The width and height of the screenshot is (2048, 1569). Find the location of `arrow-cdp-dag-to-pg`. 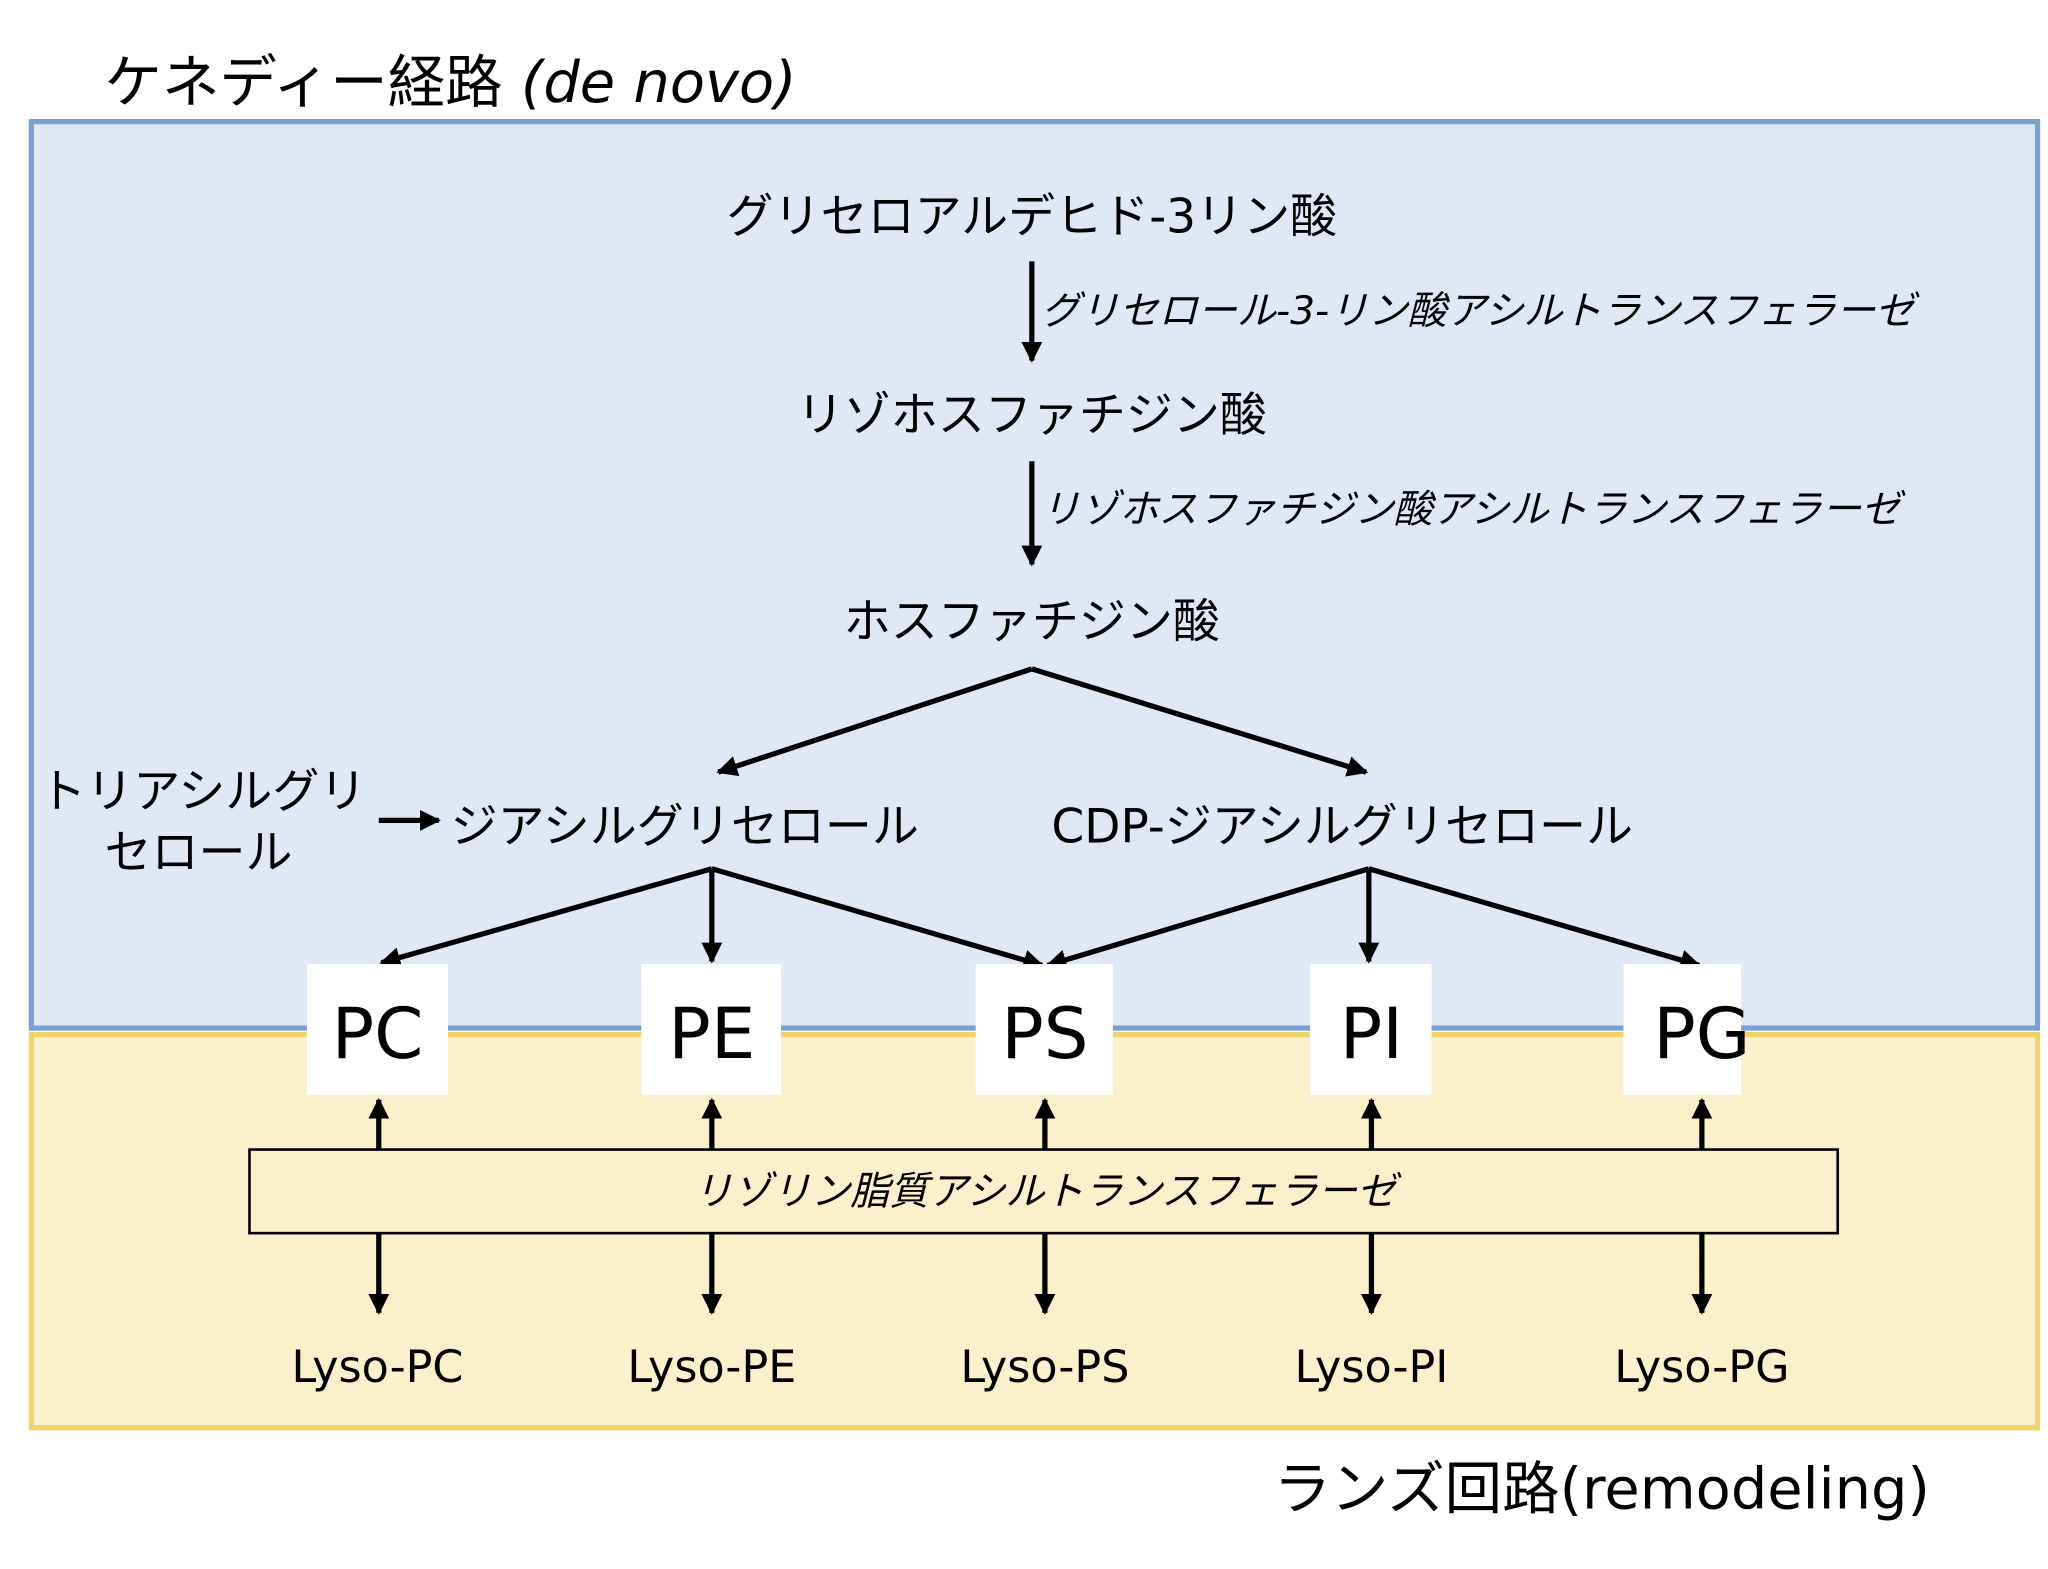

arrow-cdp-dag-to-pg is located at coordinates (1535, 918).